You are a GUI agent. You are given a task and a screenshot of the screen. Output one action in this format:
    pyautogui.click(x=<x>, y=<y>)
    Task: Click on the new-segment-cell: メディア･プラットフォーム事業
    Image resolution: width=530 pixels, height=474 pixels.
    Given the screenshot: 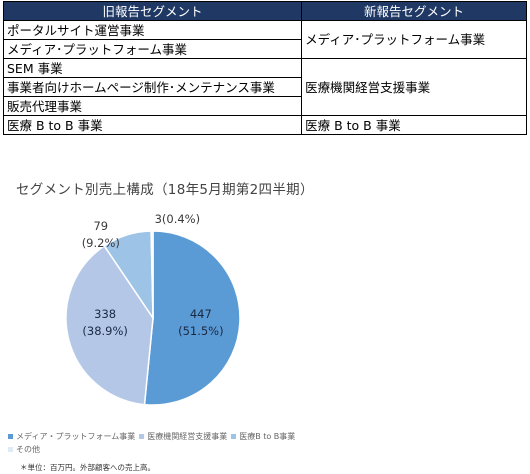 What is the action you would take?
    pyautogui.click(x=414, y=39)
    